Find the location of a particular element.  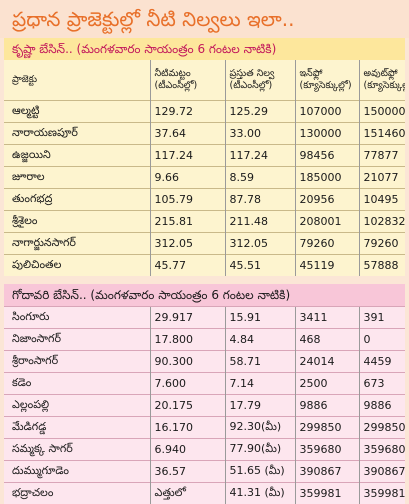

cell: 41.31 (మీ) is located at coordinates (259, 493).